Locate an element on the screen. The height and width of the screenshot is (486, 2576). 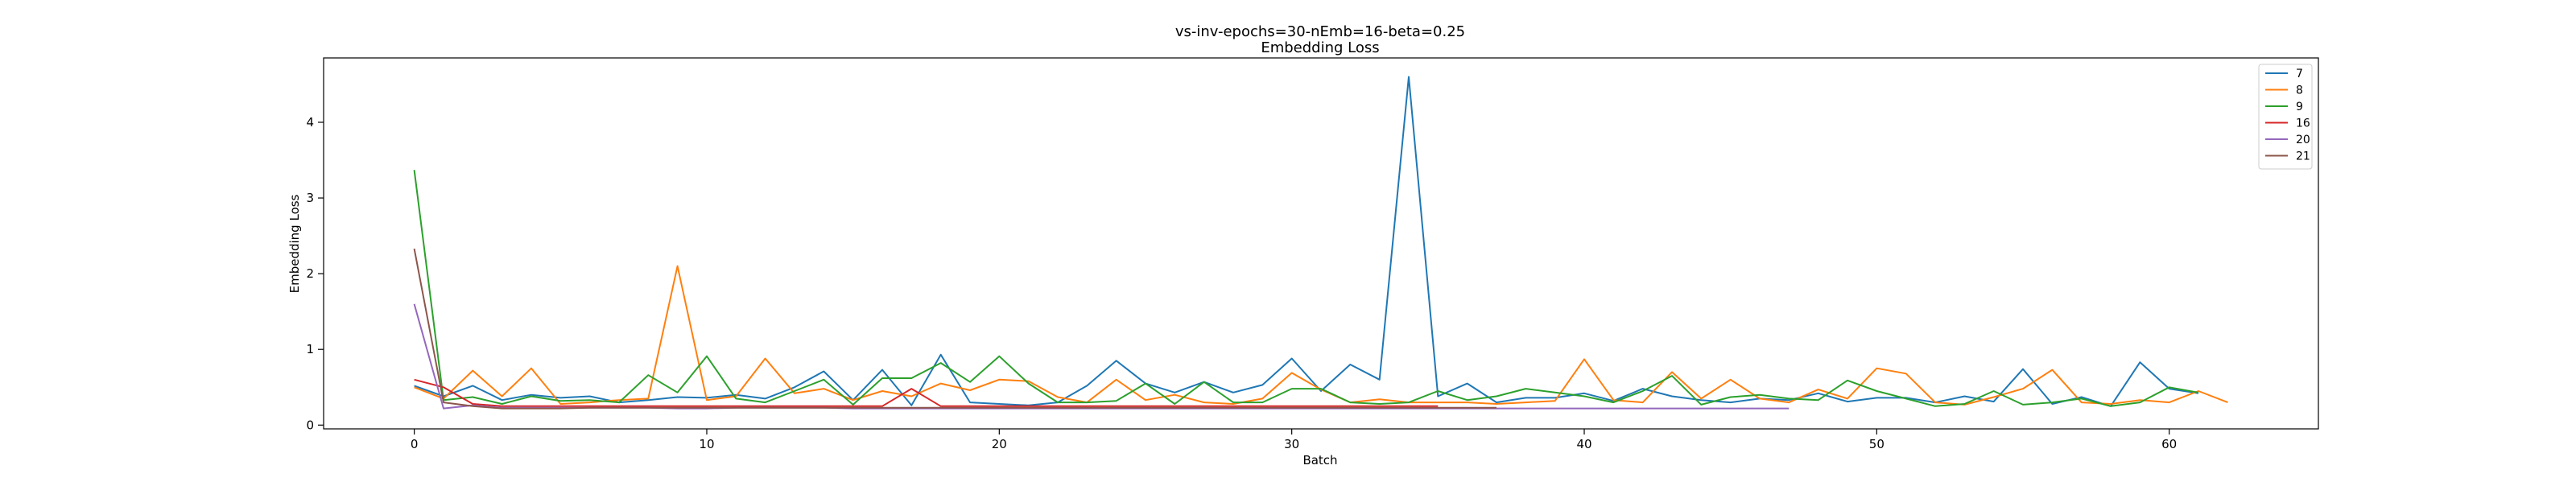
legend-label-16: 16 is located at coordinates (2303, 123).